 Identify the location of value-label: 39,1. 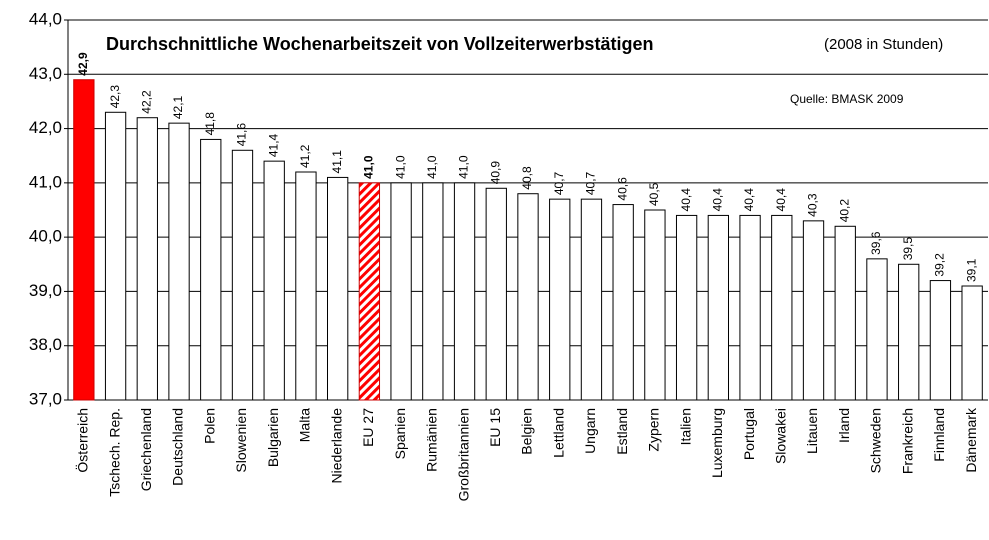
(971, 270).